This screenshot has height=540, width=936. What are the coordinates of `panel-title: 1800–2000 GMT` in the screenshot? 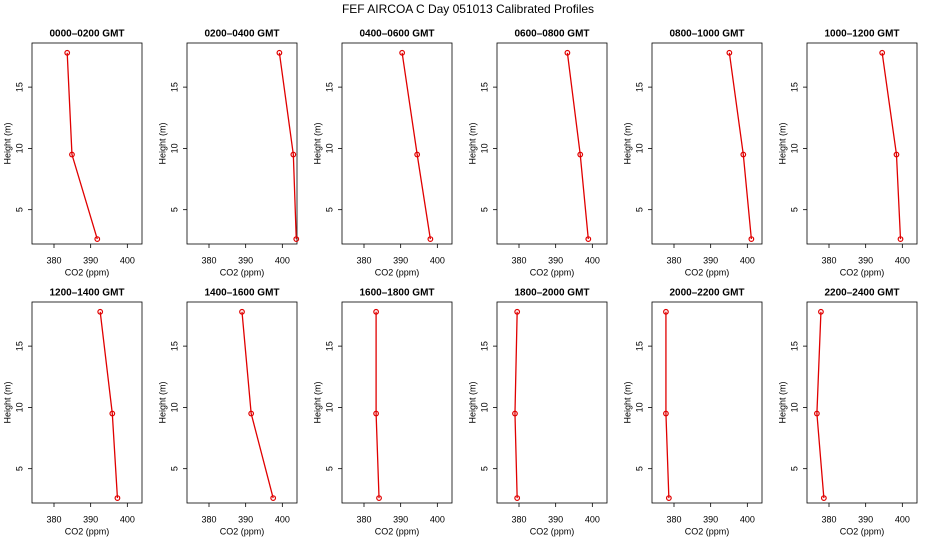 It's located at (551, 293).